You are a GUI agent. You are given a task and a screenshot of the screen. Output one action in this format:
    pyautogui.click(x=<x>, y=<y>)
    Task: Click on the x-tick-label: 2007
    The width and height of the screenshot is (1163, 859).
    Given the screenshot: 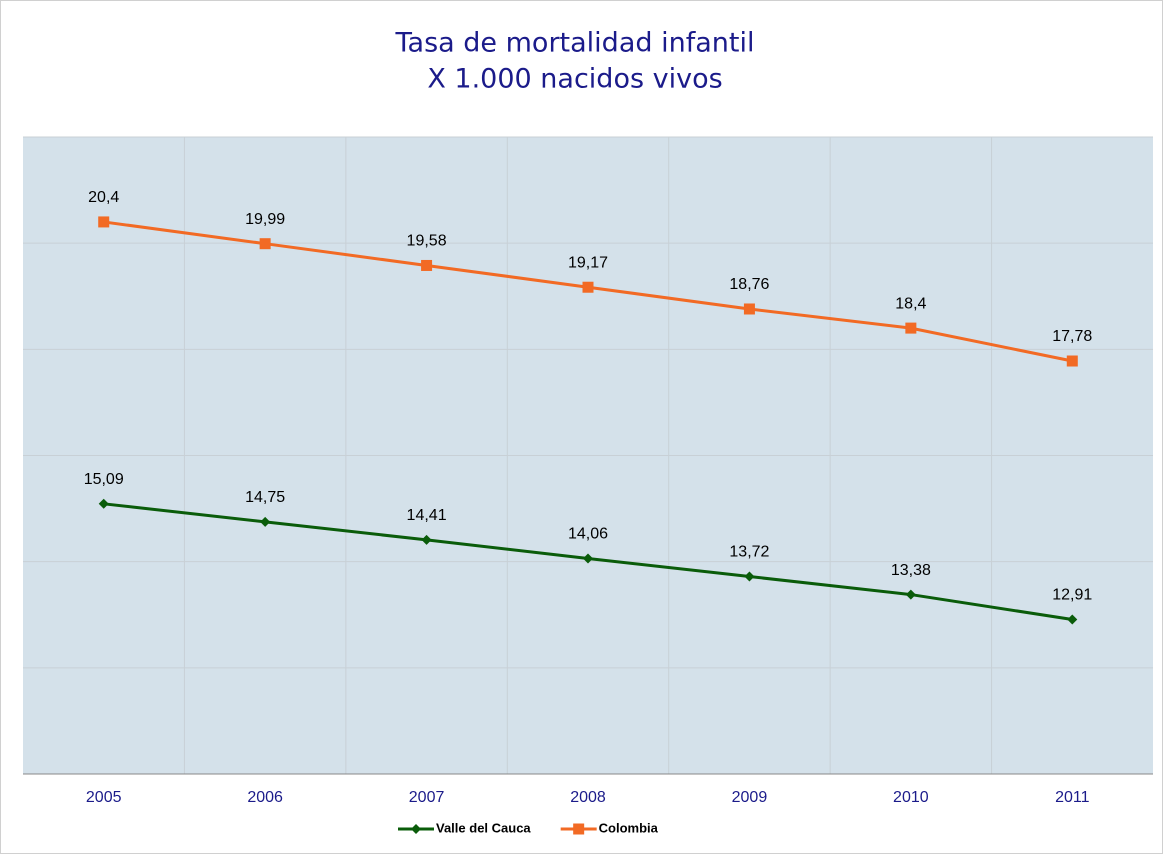 What is the action you would take?
    pyautogui.click(x=427, y=797)
    